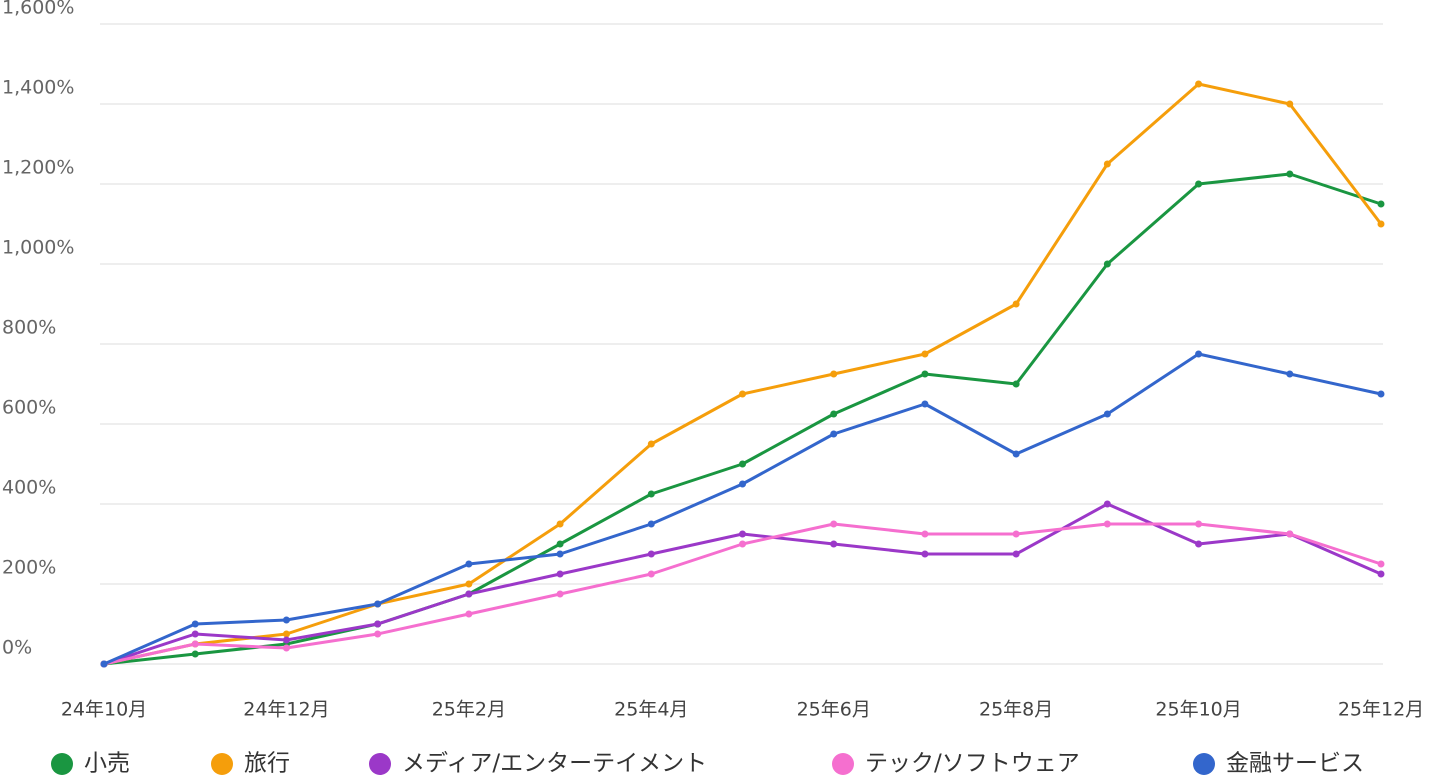 The height and width of the screenshot is (780, 1434). Describe the element at coordinates (1295, 764) in the screenshot. I see `legend-label: 金融サービス` at that location.